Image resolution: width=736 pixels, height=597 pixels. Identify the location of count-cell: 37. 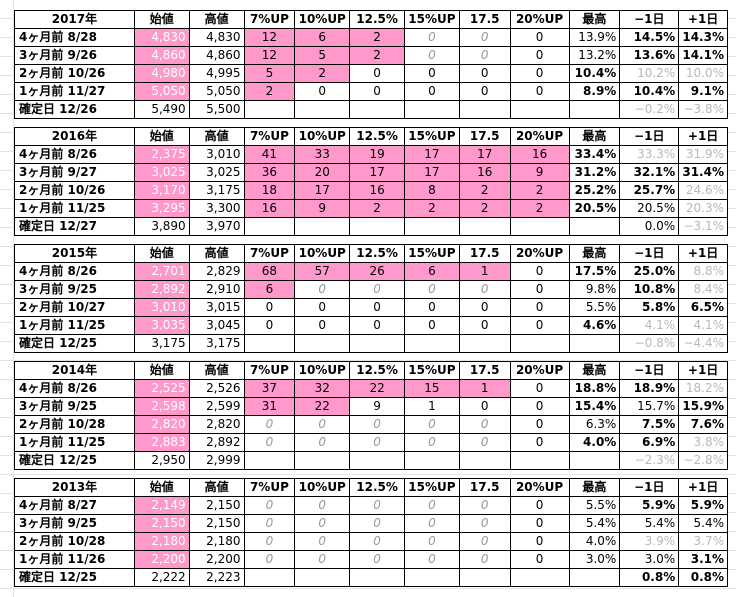
(269, 388).